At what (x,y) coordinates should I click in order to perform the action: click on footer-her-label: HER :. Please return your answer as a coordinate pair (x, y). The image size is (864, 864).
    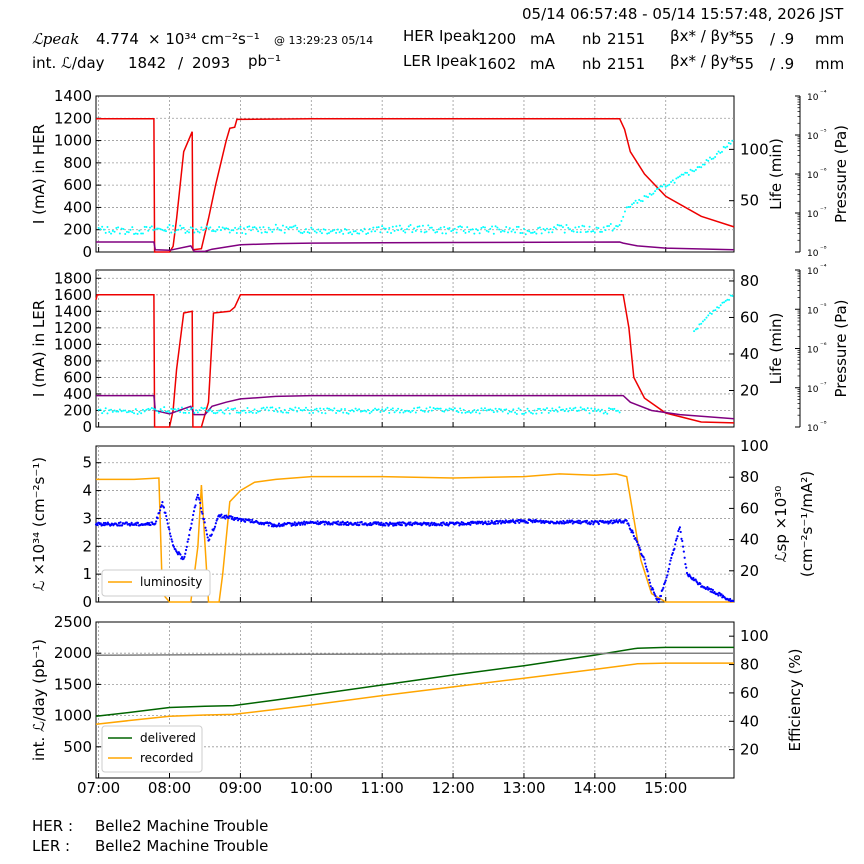
    Looking at the image, I should click on (53, 826).